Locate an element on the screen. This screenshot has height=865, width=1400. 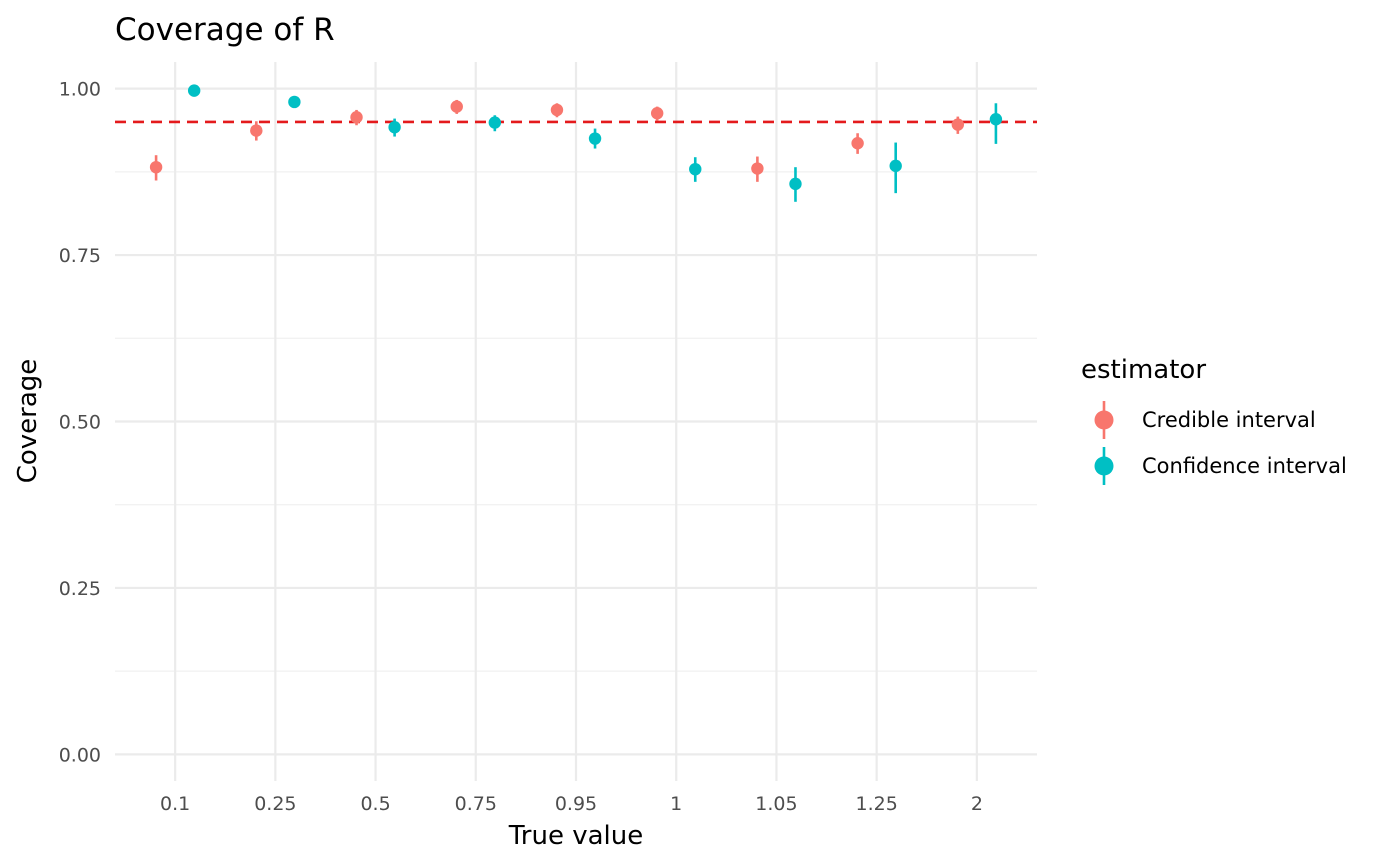
legend-label: Confidence interval is located at coordinates (1244, 466).